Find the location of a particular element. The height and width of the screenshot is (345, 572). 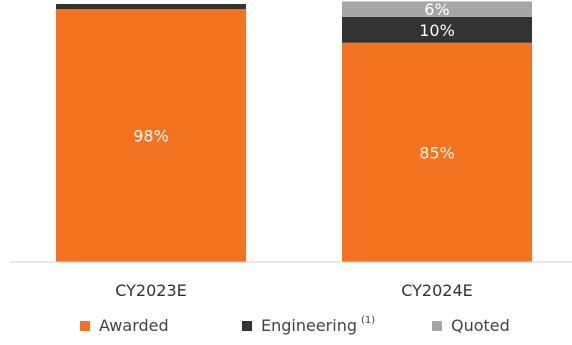

data-label-awarded-cy2023e: 98% is located at coordinates (151, 136).